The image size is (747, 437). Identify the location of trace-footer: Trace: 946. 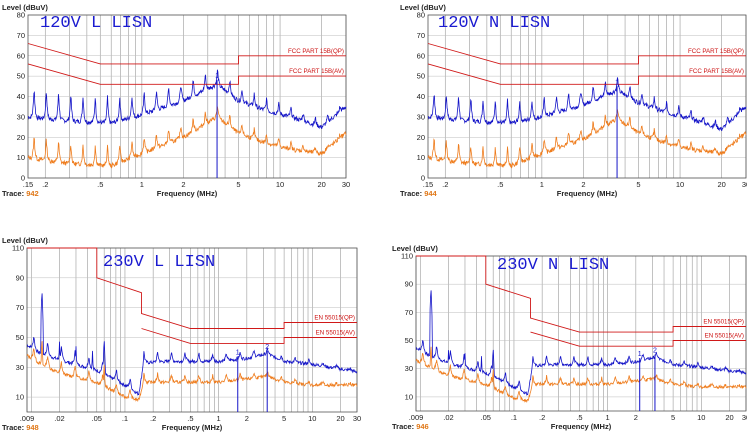
(410, 426).